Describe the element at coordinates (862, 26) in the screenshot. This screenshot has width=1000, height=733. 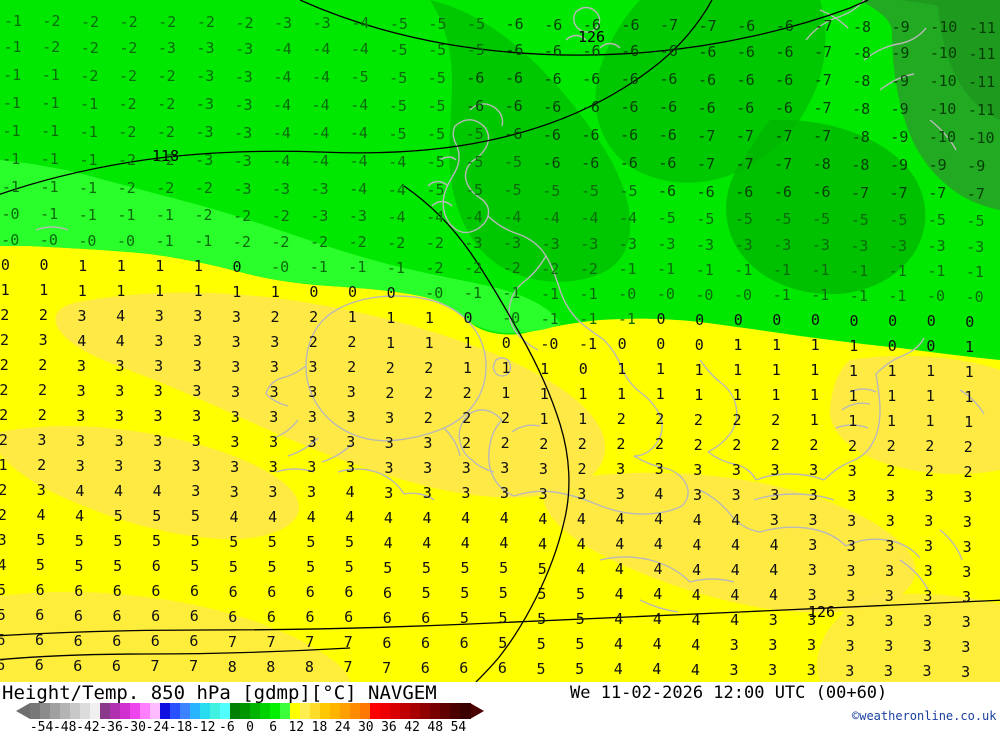
I see `grid-temperature-value: -8` at that location.